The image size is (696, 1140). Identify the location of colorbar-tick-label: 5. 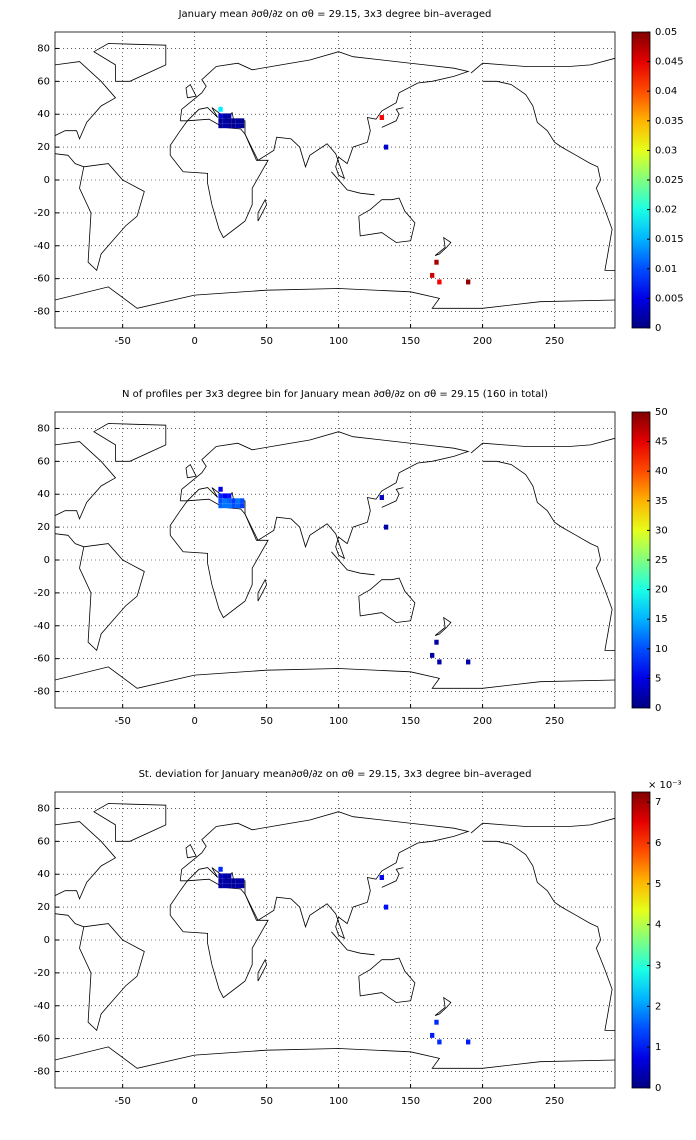
(658, 884).